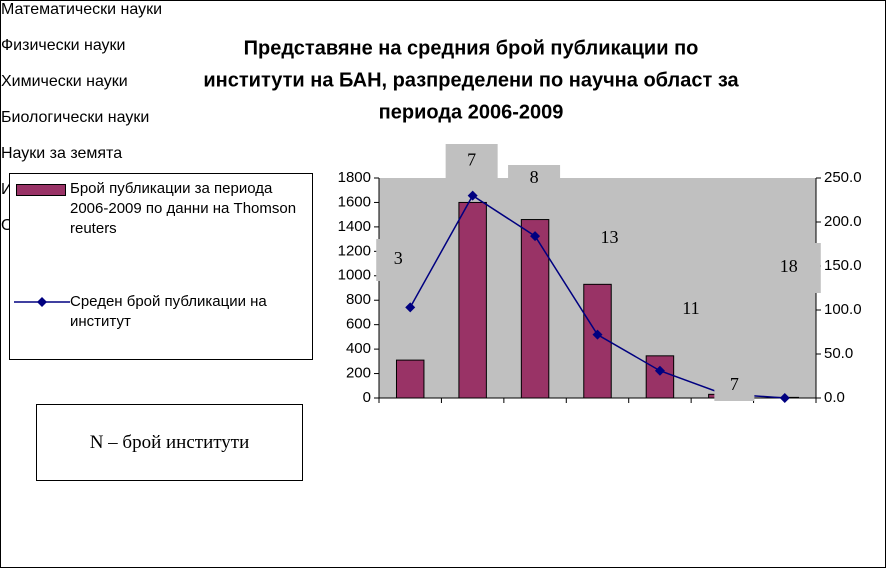 This screenshot has width=886, height=568. Describe the element at coordinates (354, 250) in the screenshot. I see `y-tick-label: 1200` at that location.